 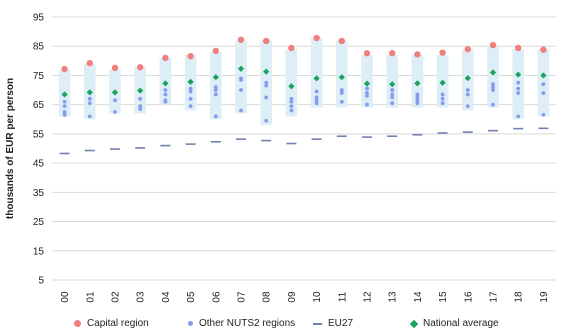 I want to click on y-tick-label: 35, so click(x=39, y=193).